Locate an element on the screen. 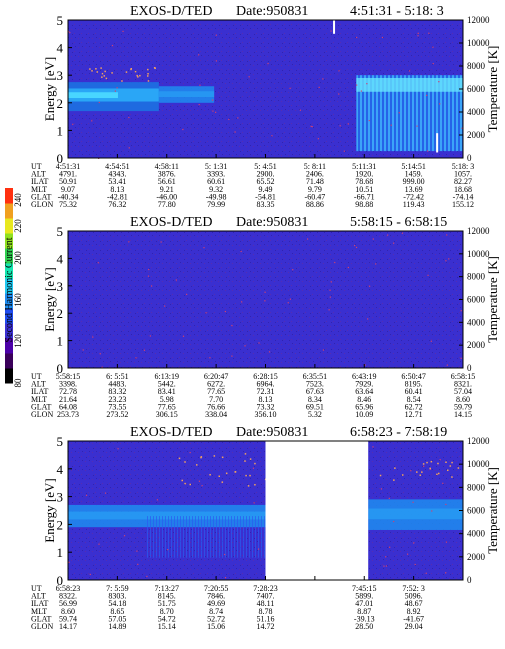  table-cell: 14.15 is located at coordinates (463, 414).